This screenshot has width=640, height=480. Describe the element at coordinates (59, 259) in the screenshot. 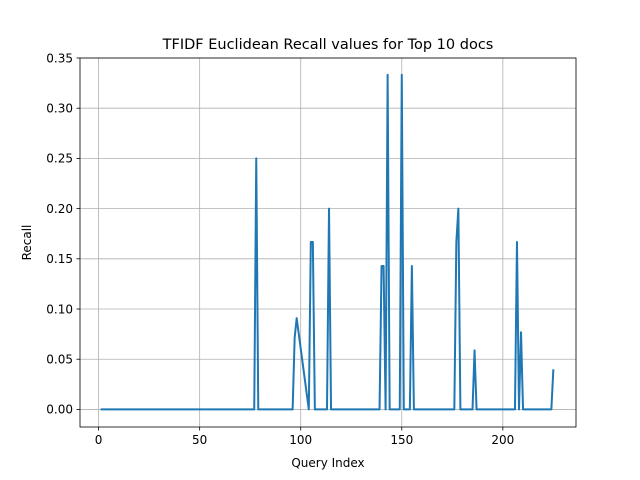

I see `y-tick-label: 0.15` at that location.